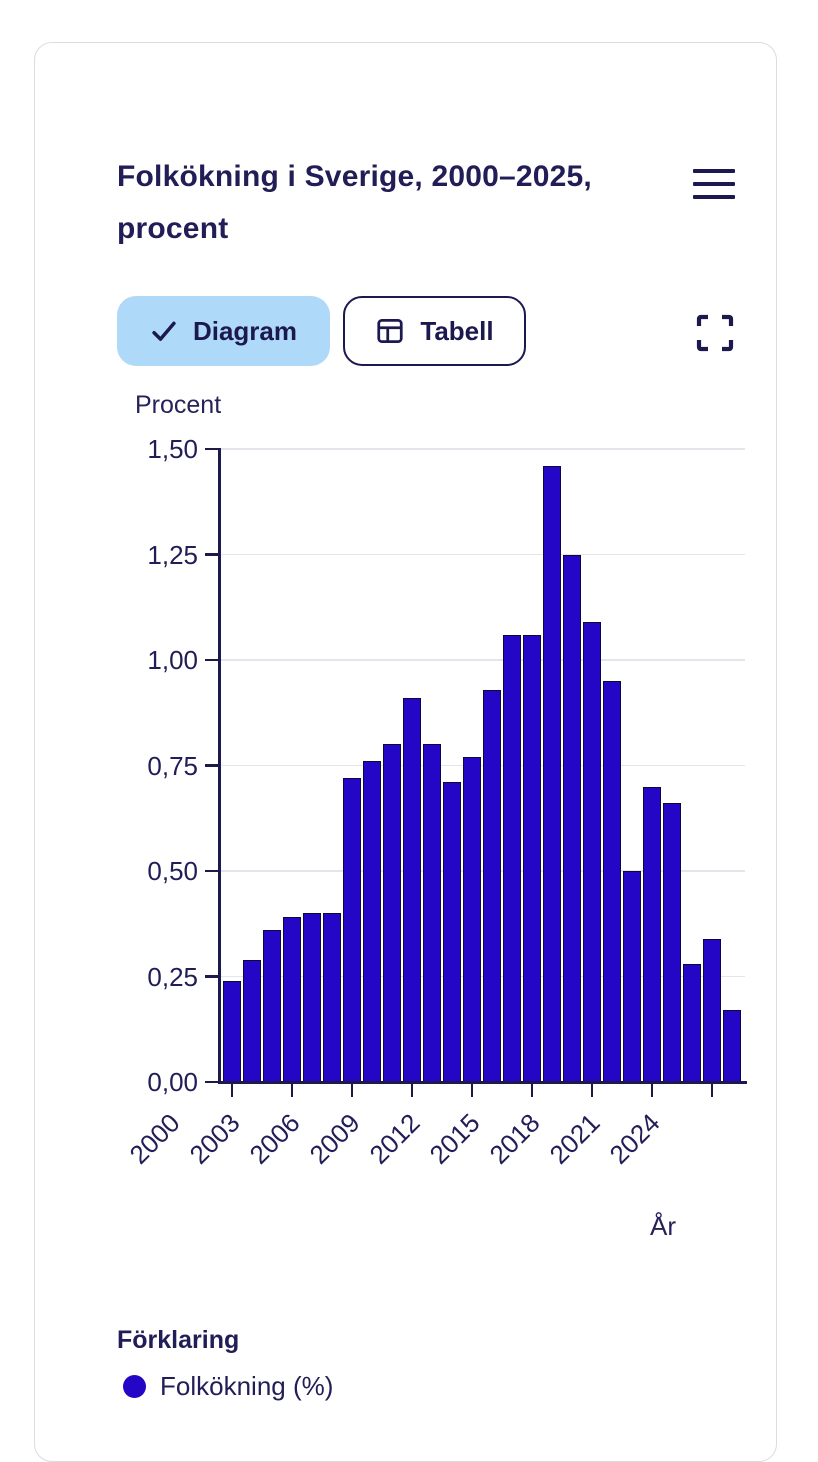 The height and width of the screenshot is (1462, 818). What do you see at coordinates (692, 1022) in the screenshot?
I see `bar-2023` at bounding box center [692, 1022].